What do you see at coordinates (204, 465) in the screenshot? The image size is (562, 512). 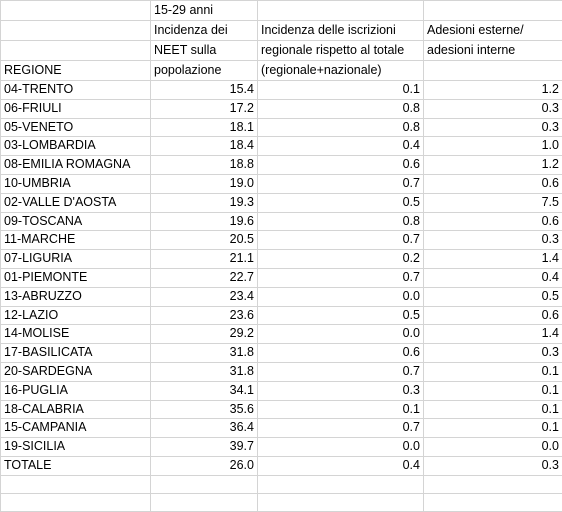 I see `neet-cell: 26.0` at bounding box center [204, 465].